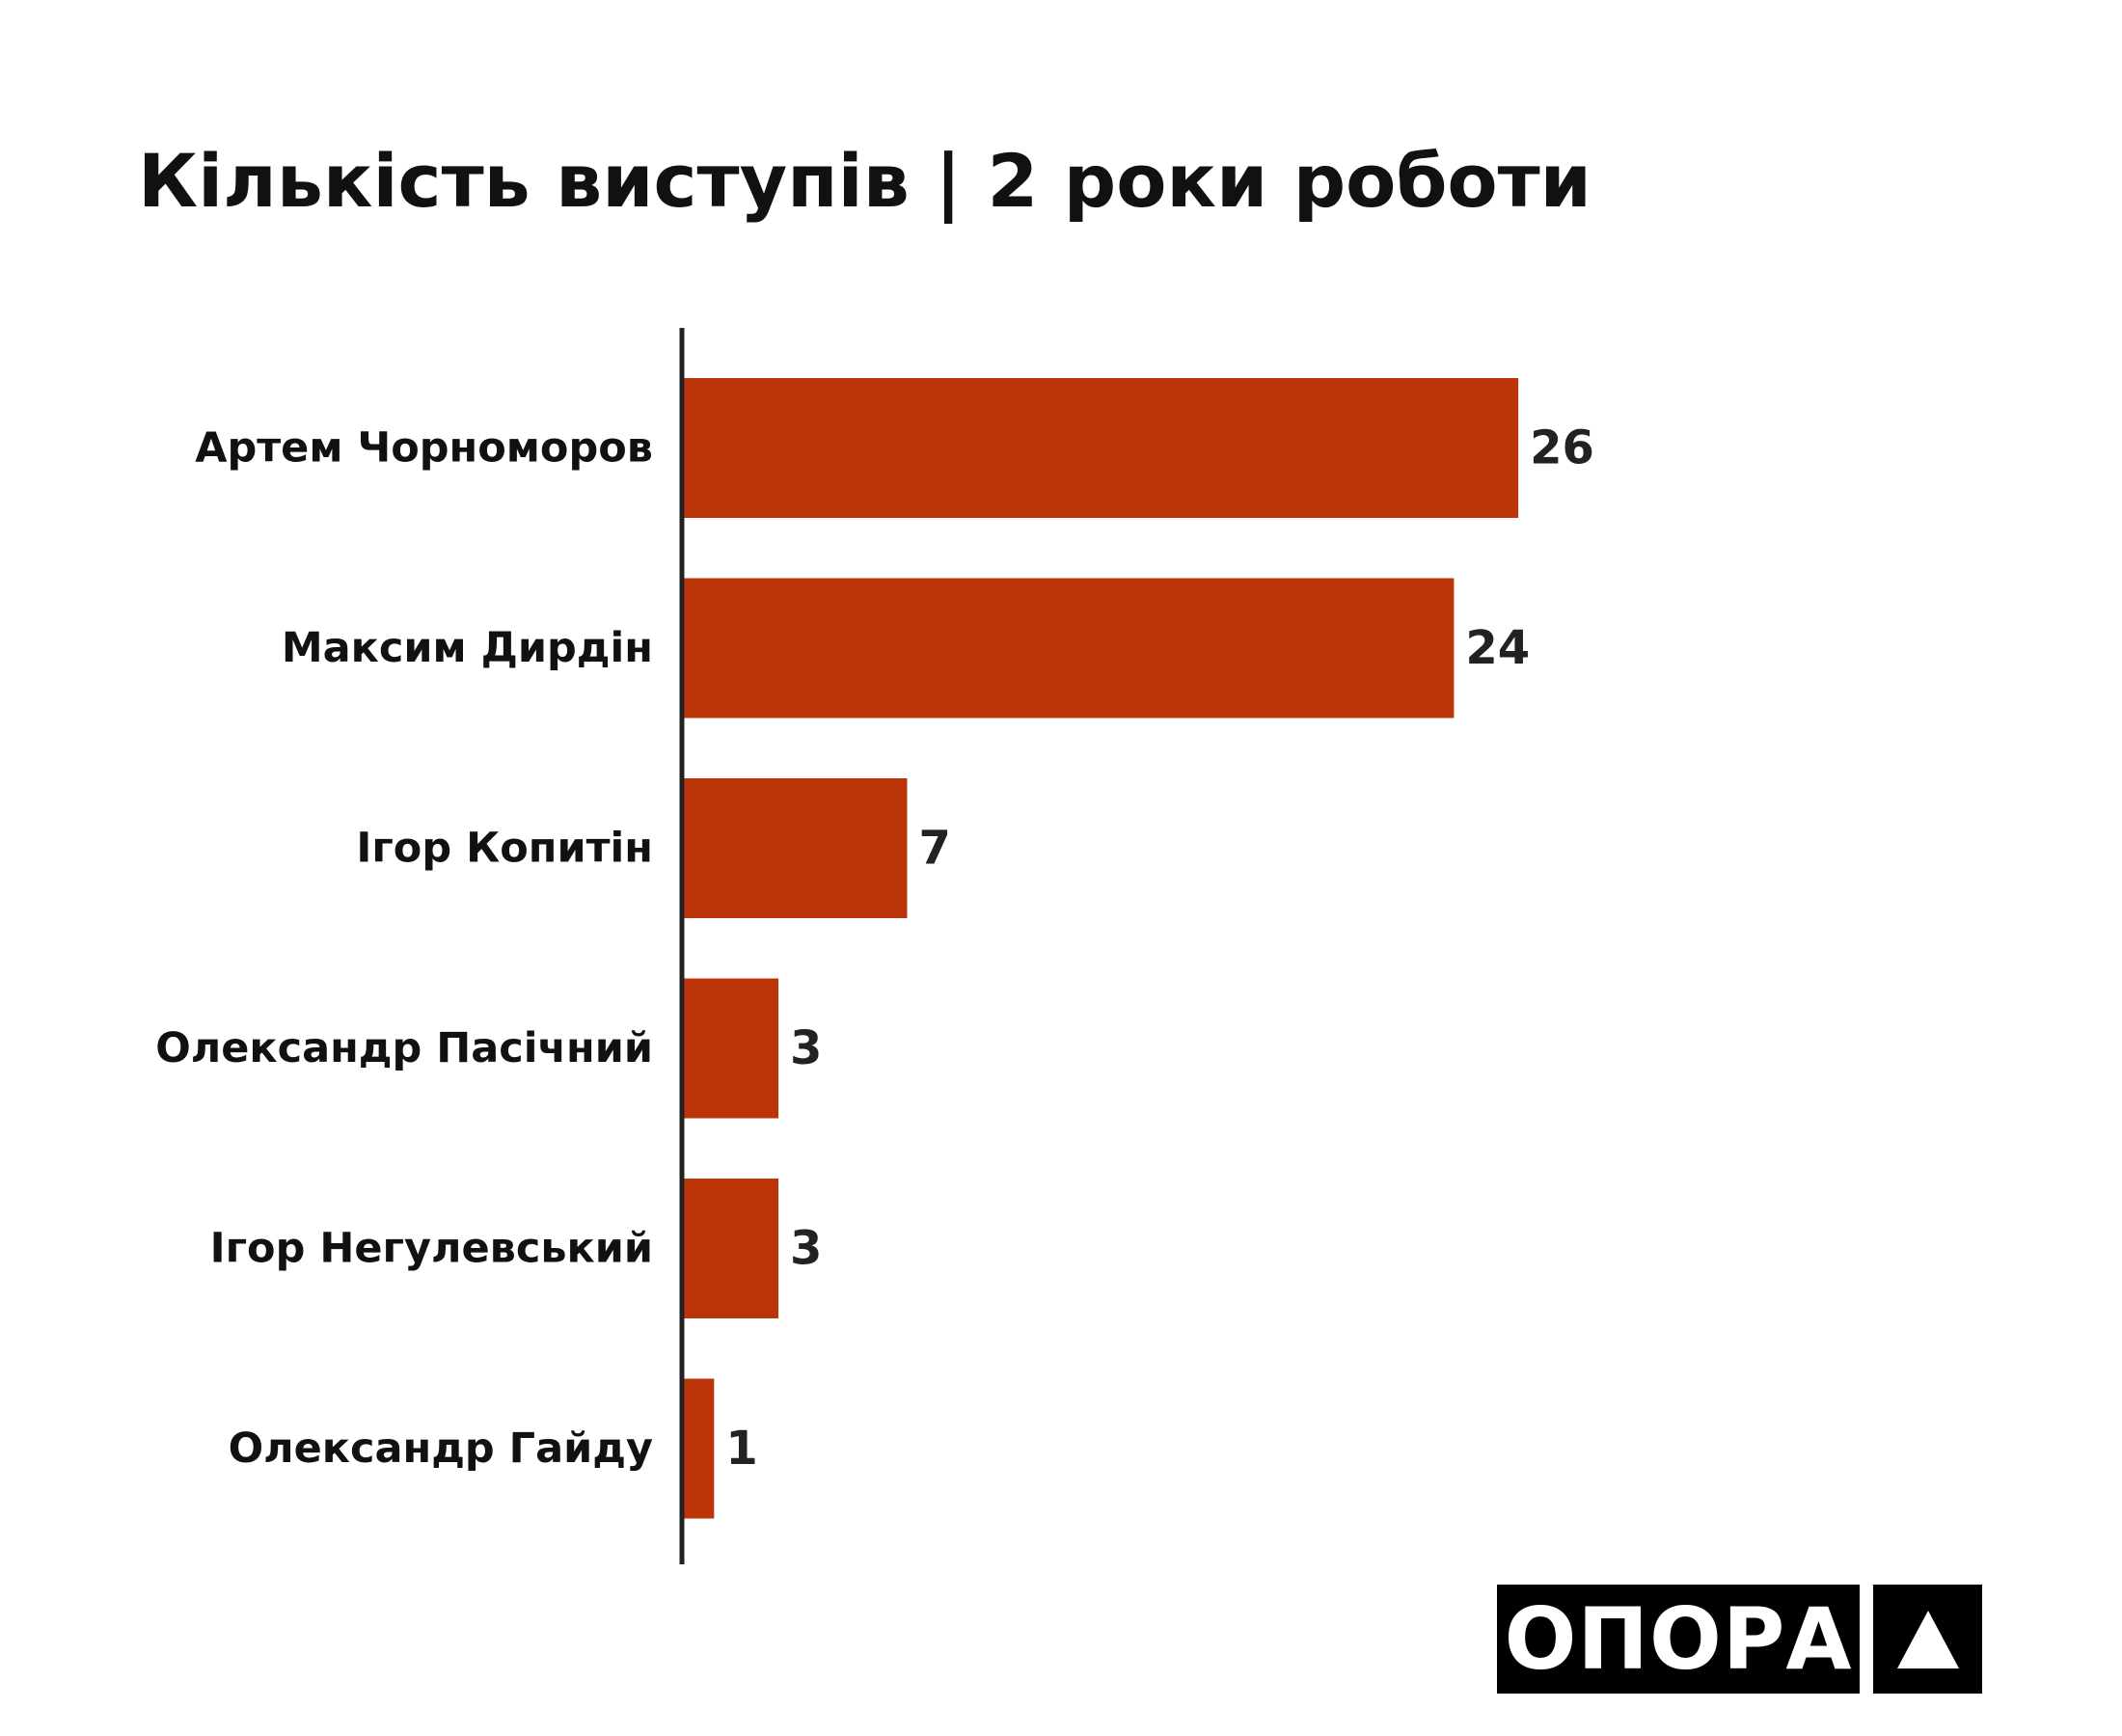 The image size is (2122, 1736). I want to click on category-label-4: Олександр Пасічний, so click(404, 1048).